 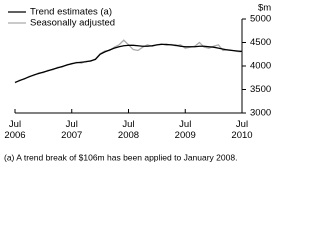 I want to click on y-tick-label: 4500, so click(x=260, y=42).